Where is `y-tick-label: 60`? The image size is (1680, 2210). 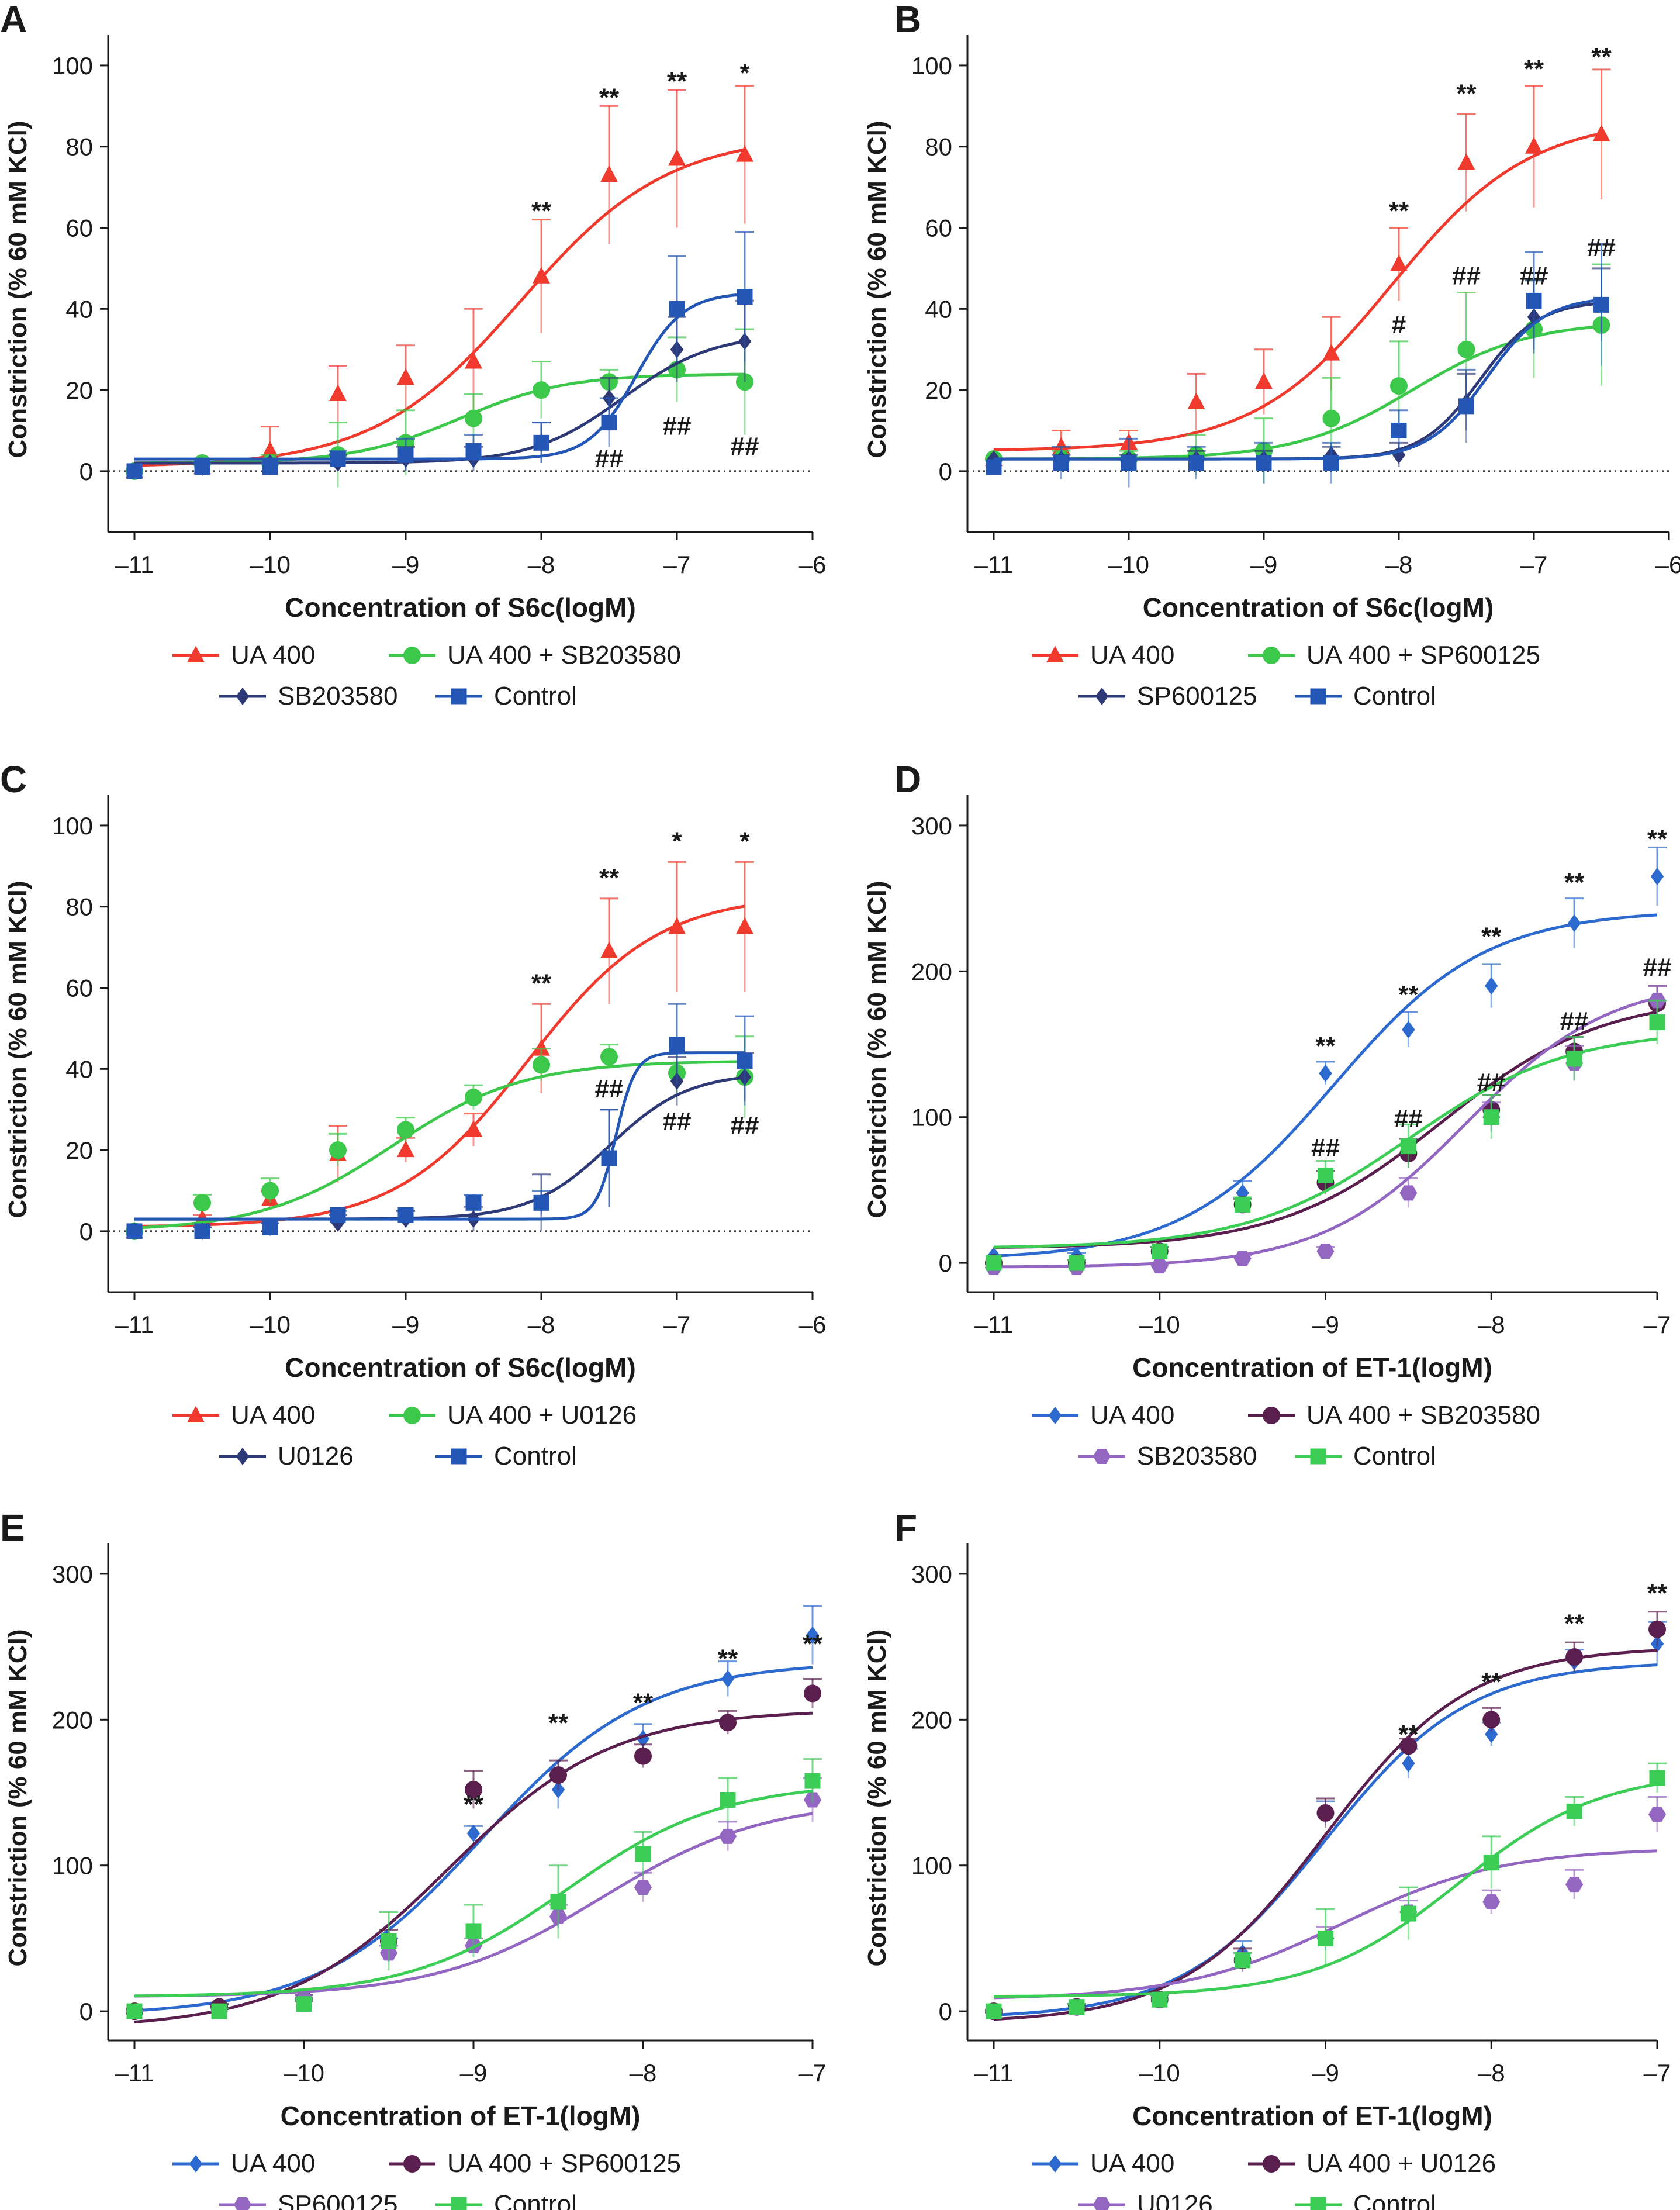
y-tick-label: 60 is located at coordinates (79, 228).